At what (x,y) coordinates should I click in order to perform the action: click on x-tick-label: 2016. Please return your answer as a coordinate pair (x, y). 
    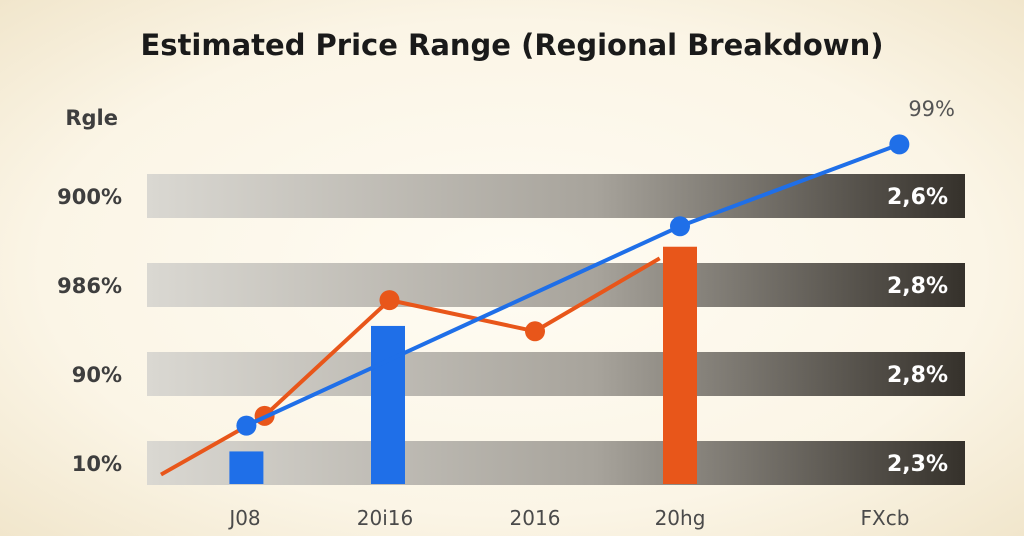
    Looking at the image, I should click on (535, 518).